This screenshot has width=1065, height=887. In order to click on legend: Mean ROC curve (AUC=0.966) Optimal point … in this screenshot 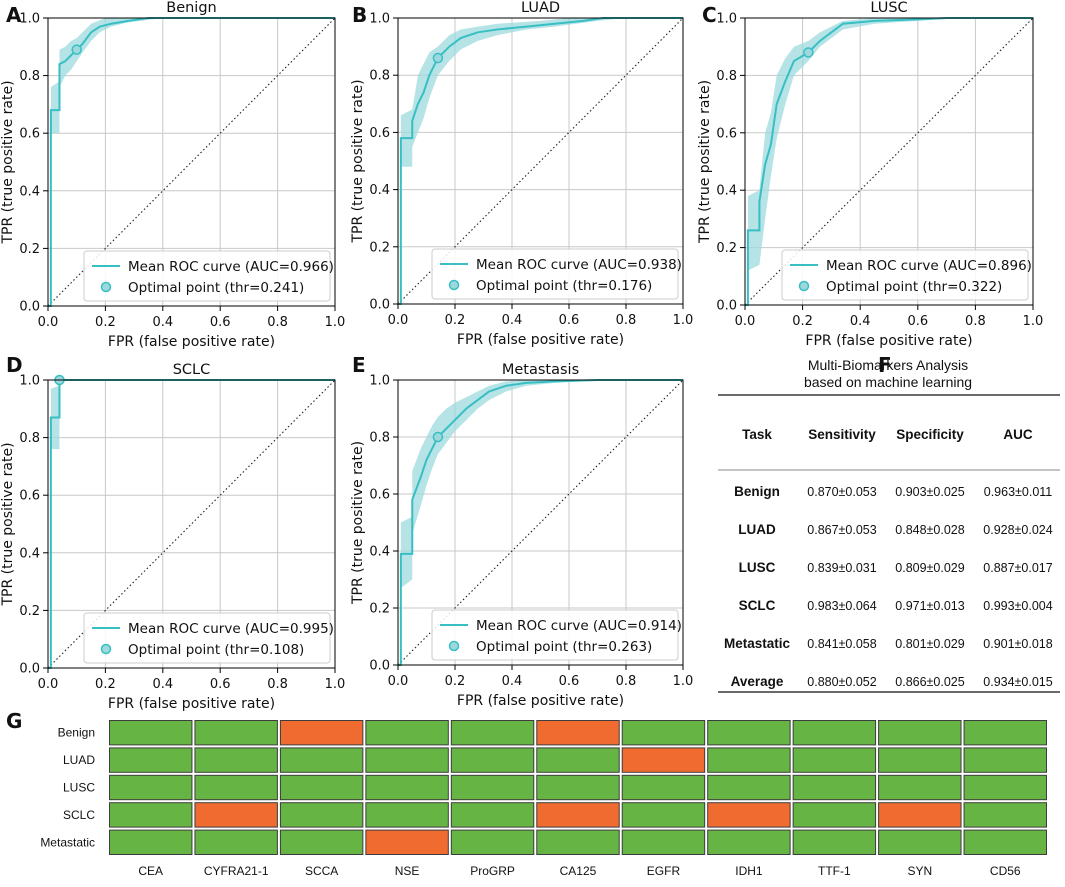, I will do `click(208, 276)`.